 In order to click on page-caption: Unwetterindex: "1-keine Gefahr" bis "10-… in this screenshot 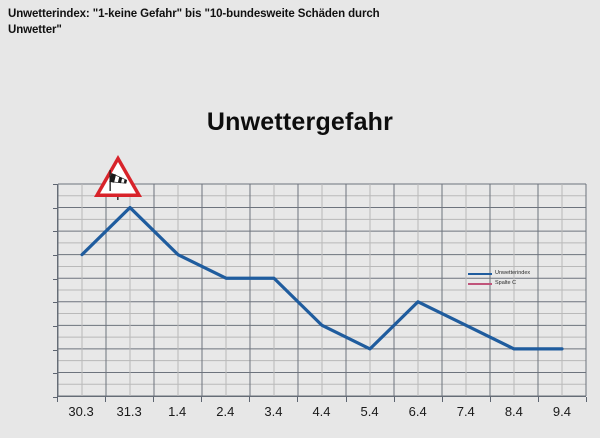, I will do `click(194, 22)`.